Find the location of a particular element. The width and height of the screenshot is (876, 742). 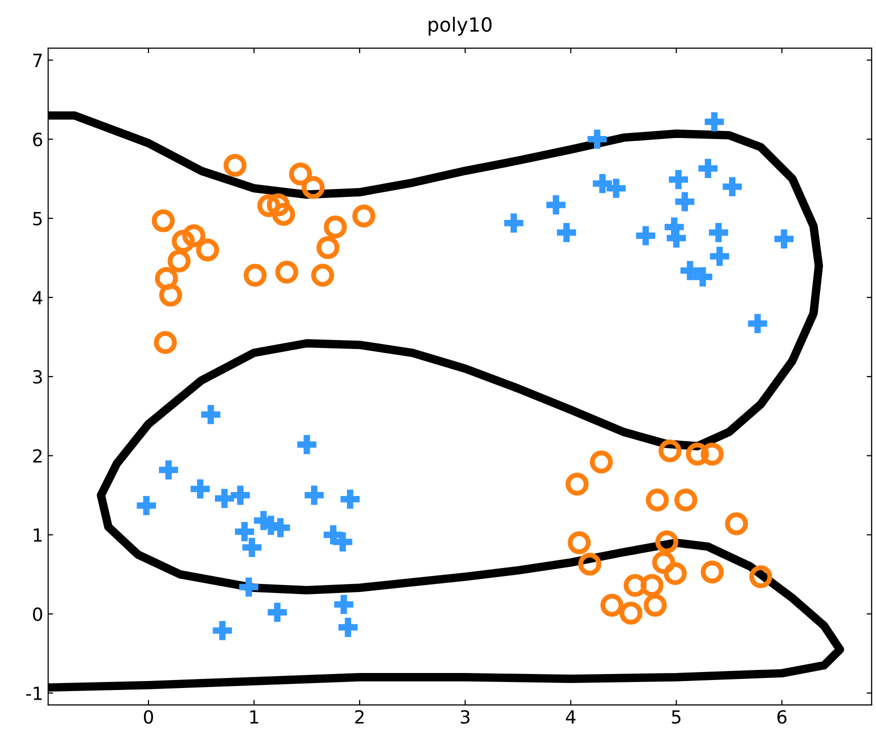

y-tick-label: -1 is located at coordinates (34, 693).